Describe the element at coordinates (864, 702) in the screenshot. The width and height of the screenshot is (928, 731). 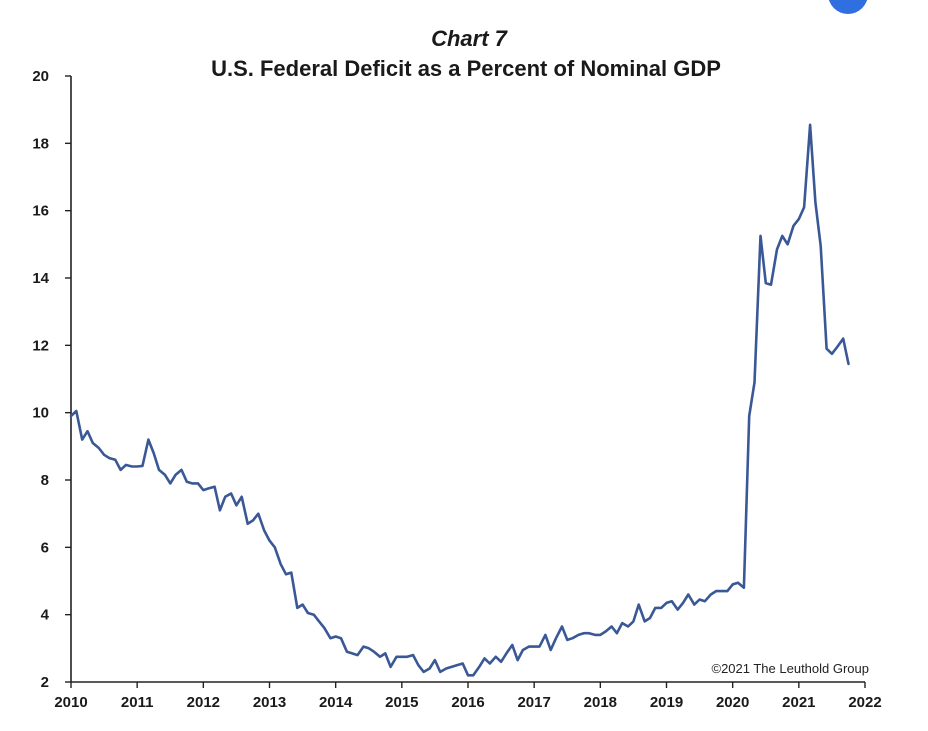
I see `x-tick-label: 2022` at that location.